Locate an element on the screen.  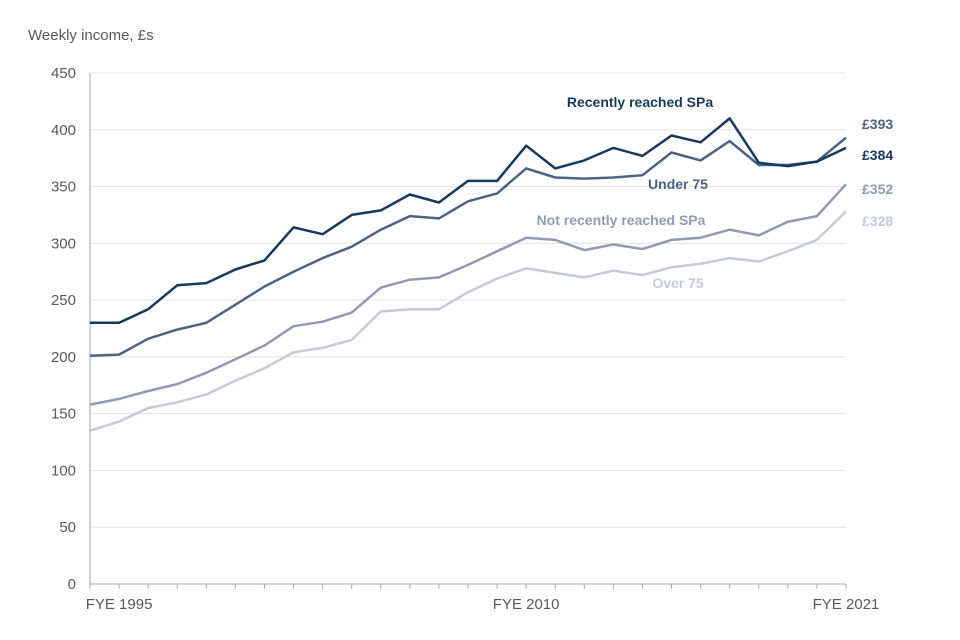
end-value-labels: £328 £352 £393 £384 is located at coordinates (877, 172).